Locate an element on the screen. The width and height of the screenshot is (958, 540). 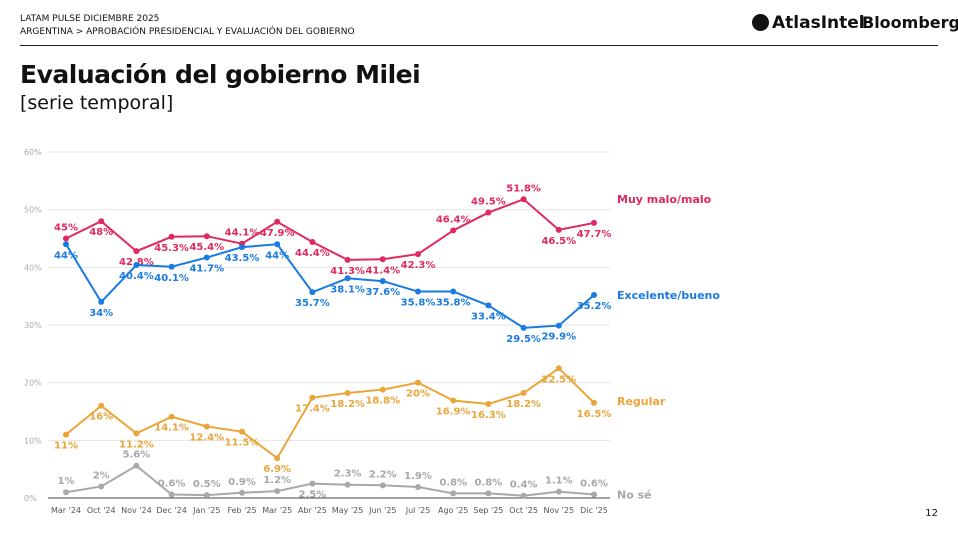
y-tick-label: 20% is located at coordinates (33, 383).